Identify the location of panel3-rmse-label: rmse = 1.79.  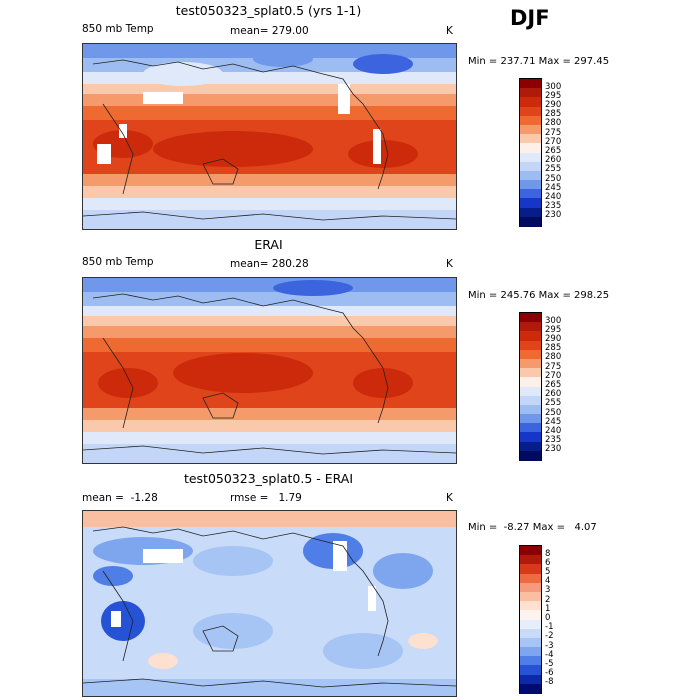
(266, 498).